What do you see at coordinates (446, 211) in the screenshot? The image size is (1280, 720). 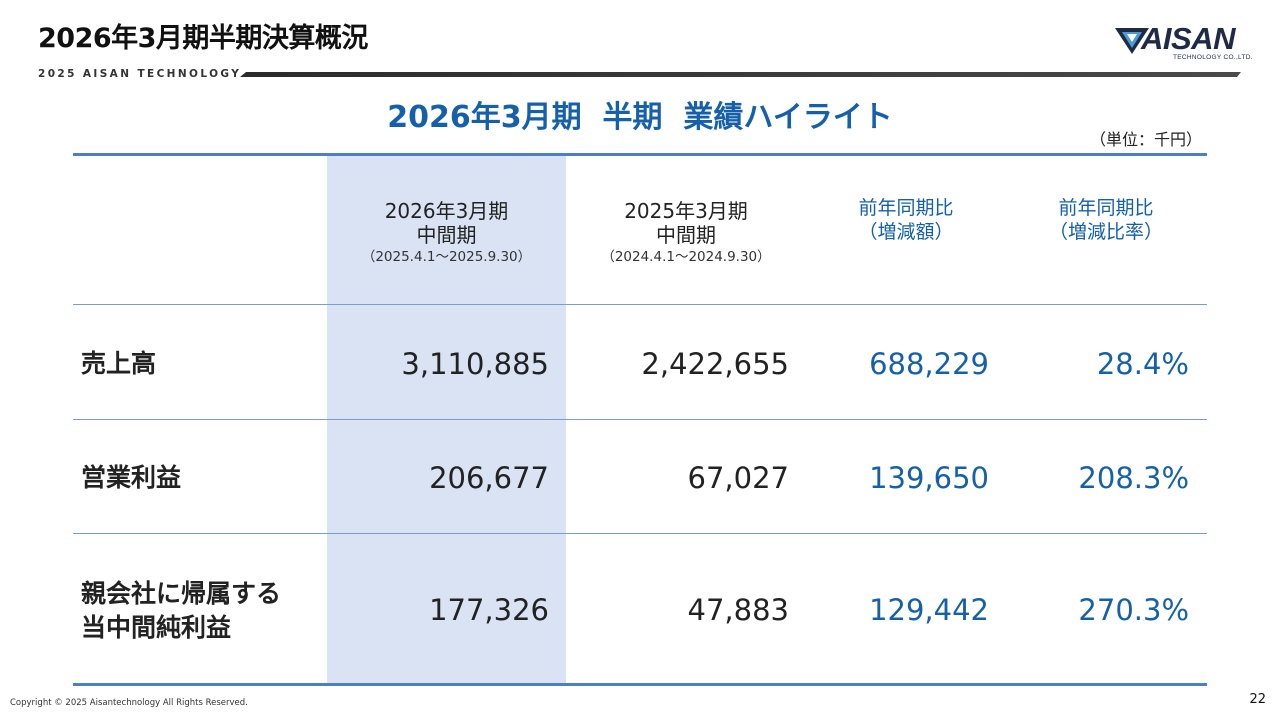 I see `col-header-current-line1: 2026年3月期` at bounding box center [446, 211].